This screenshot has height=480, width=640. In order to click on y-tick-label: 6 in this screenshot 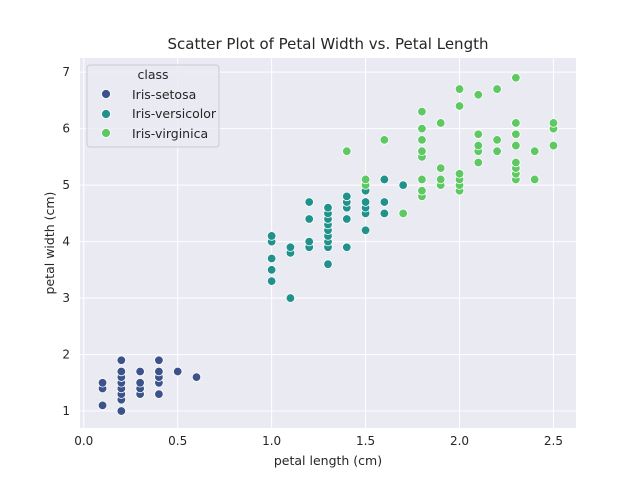, I will do `click(66, 129)`.